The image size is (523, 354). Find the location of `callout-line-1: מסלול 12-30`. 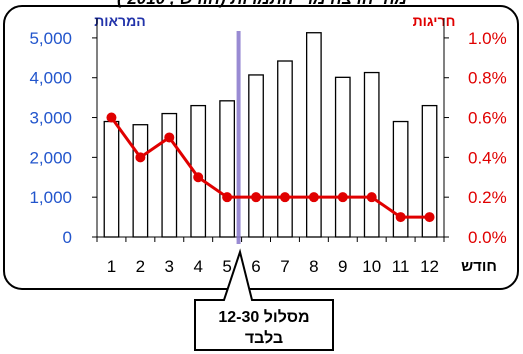

callout-line-1: מסלול 12-30 is located at coordinates (263, 317).